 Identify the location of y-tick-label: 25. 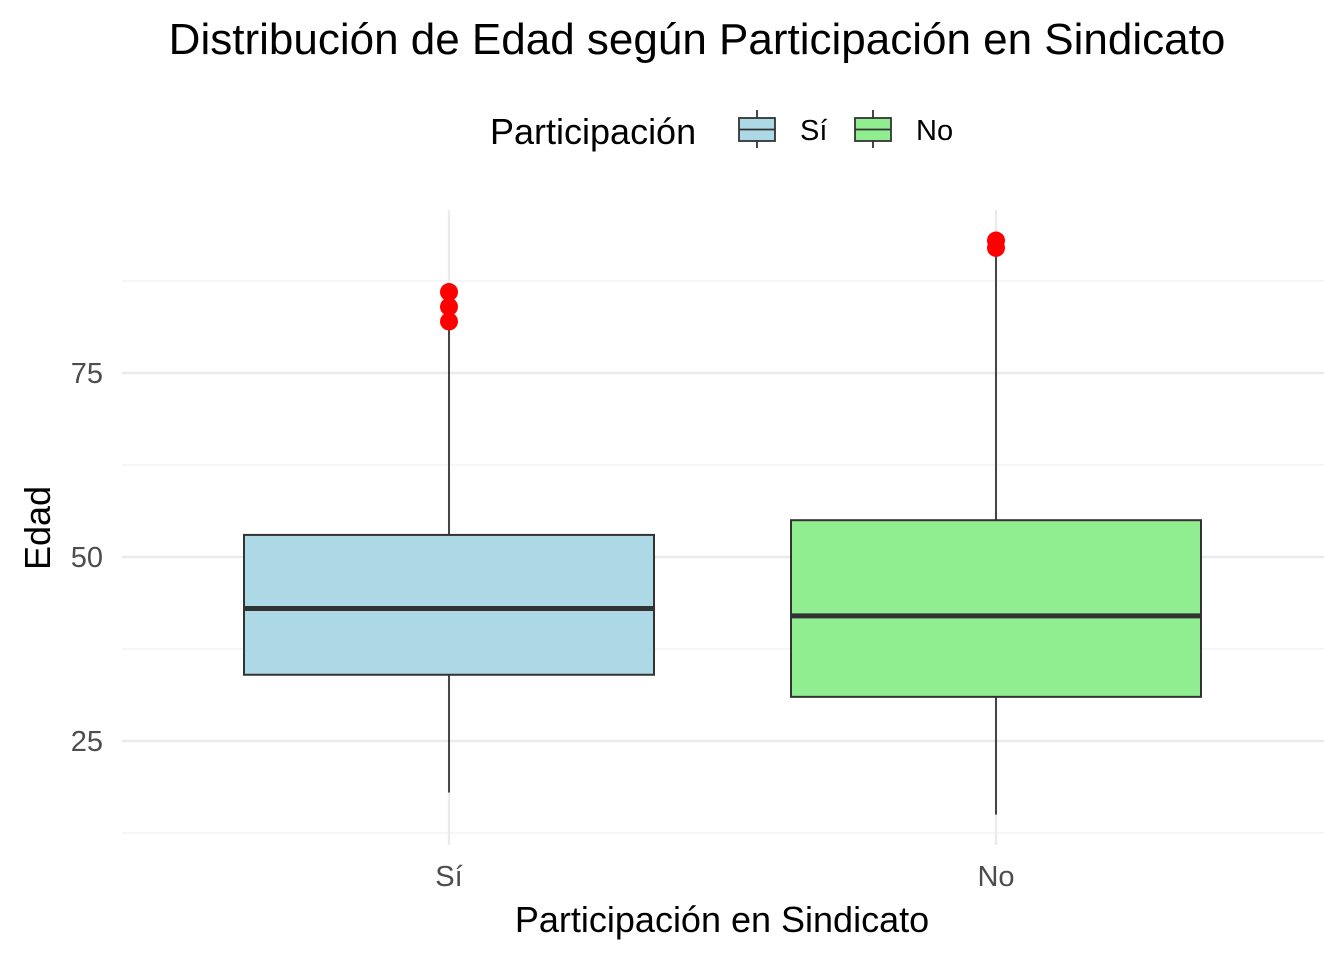
(87, 742).